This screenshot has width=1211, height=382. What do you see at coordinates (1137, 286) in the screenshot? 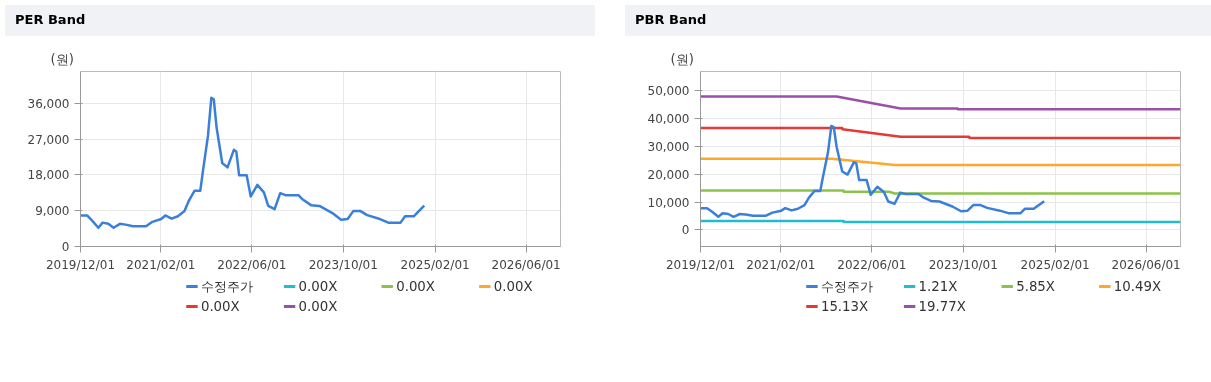
I see `legend-label: 10.49X` at bounding box center [1137, 286].